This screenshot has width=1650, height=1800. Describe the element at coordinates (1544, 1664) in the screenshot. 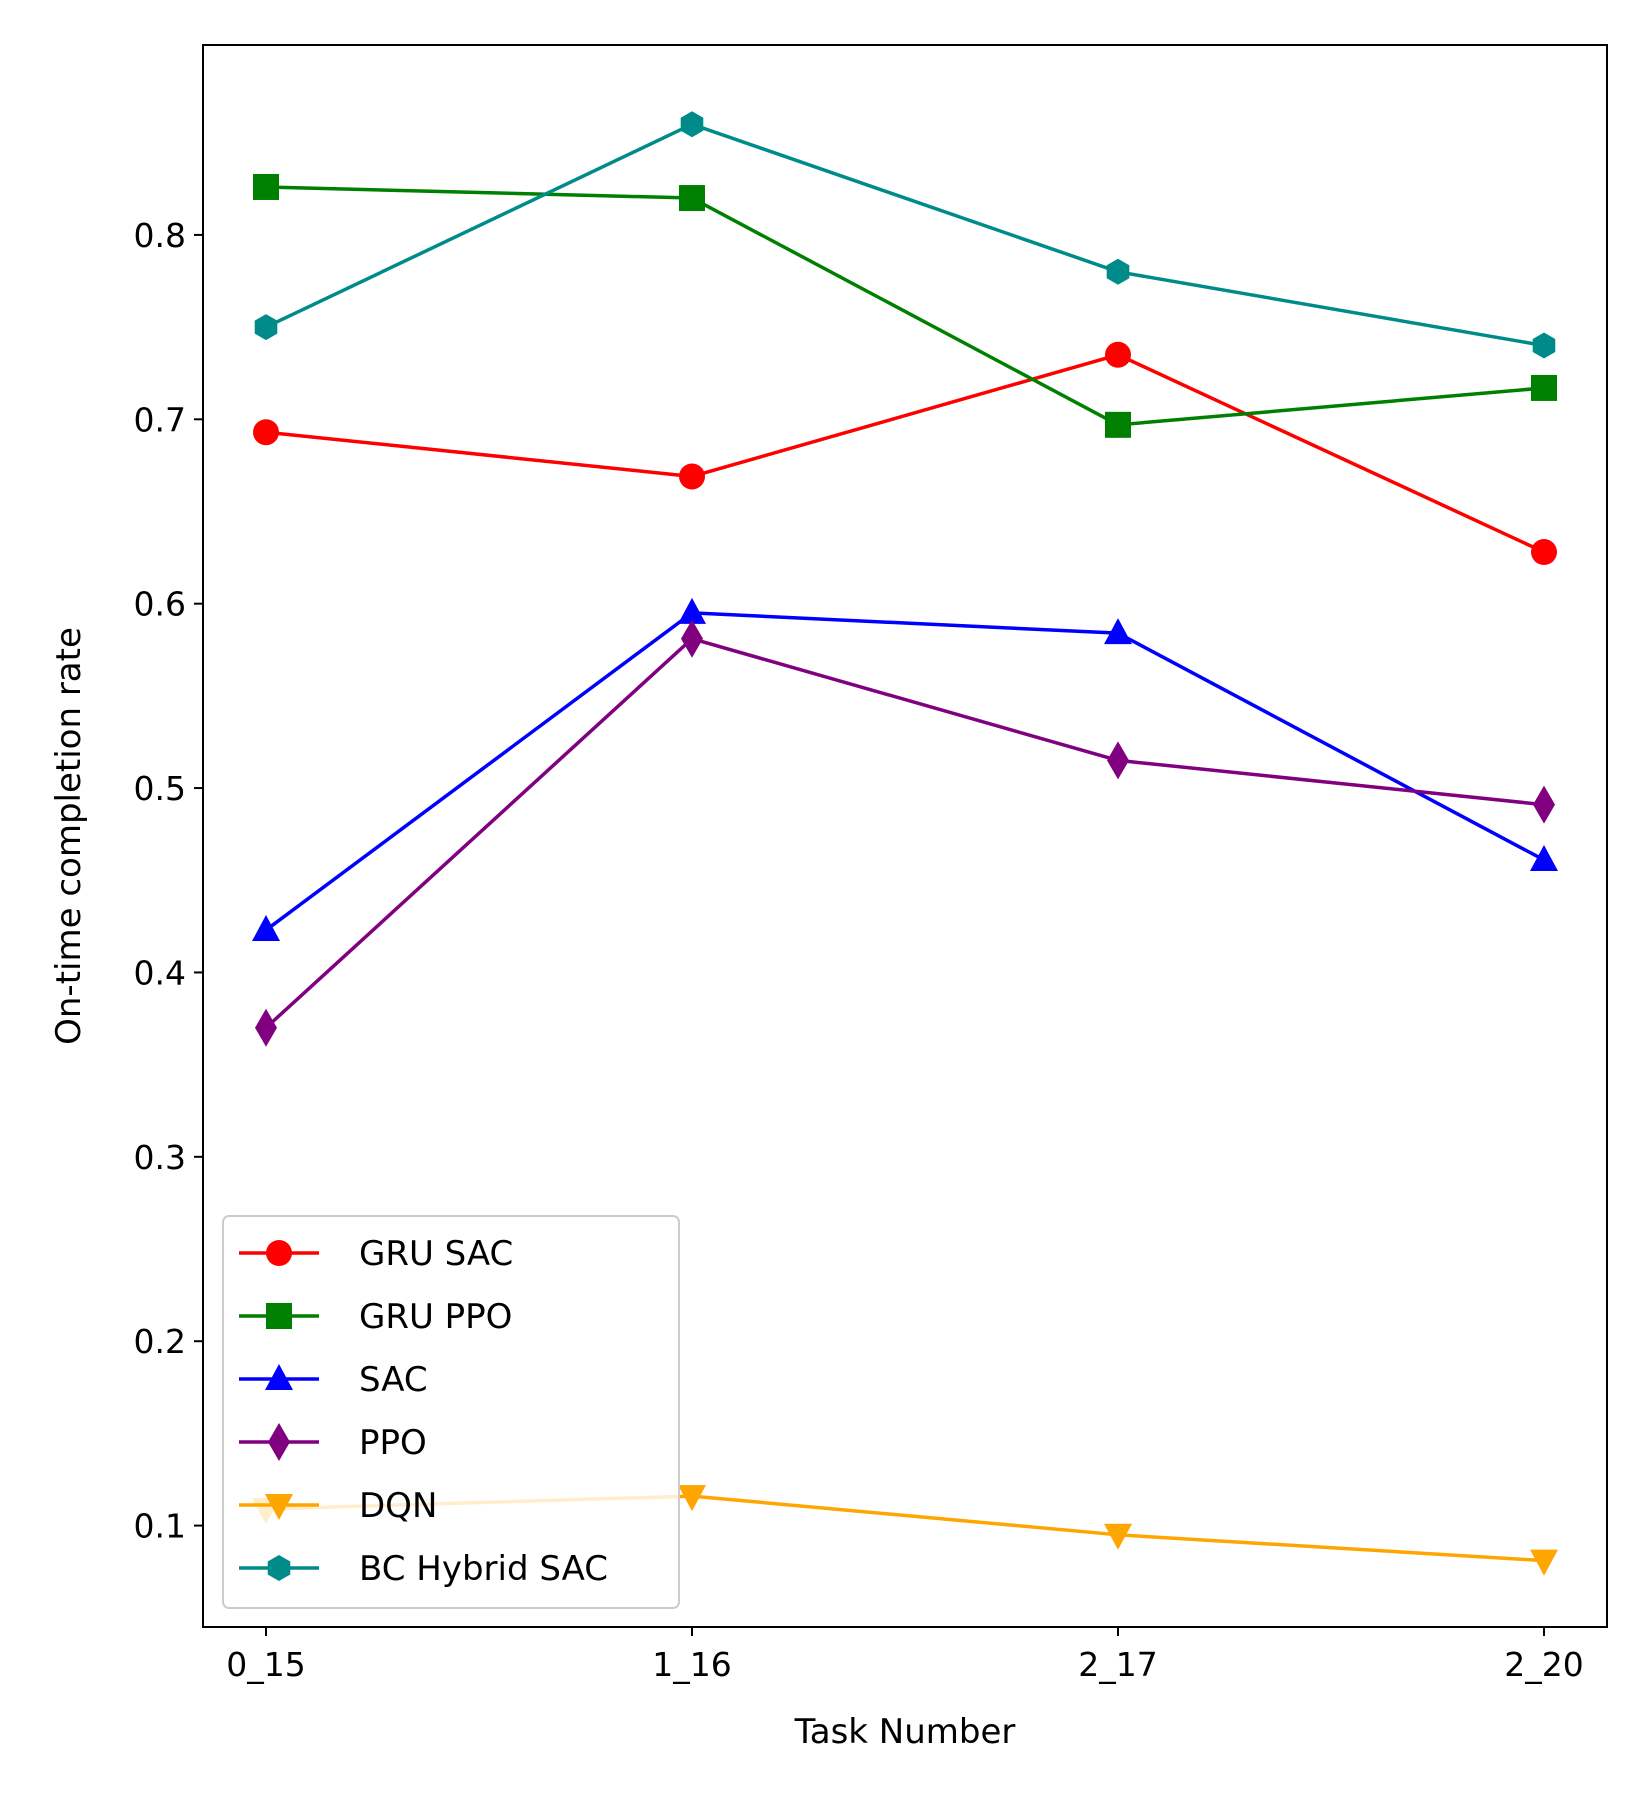

I see `x-tick-label: 2_20` at that location.